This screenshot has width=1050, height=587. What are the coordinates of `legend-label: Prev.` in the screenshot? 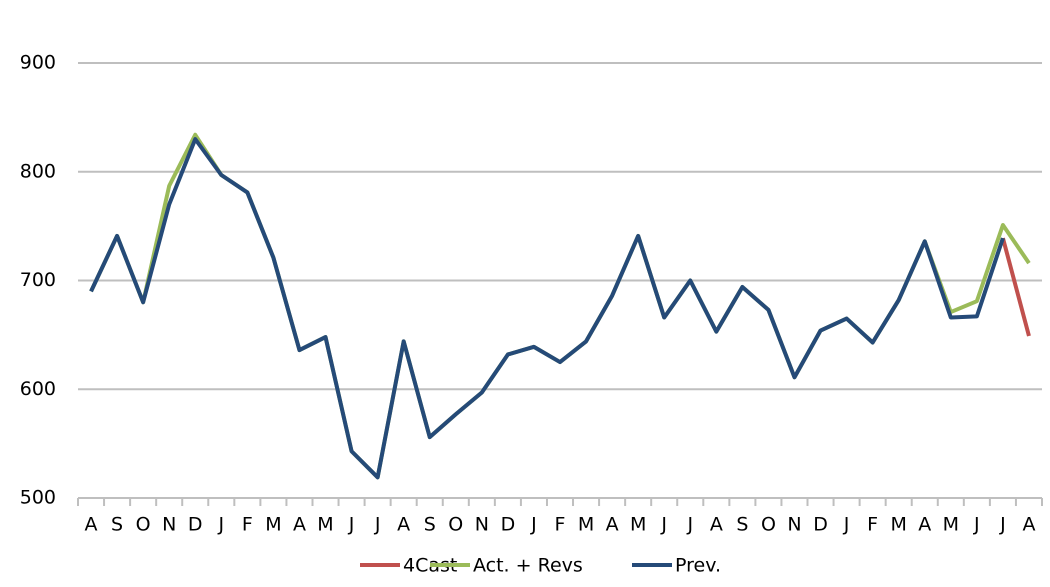 It's located at (698, 566).